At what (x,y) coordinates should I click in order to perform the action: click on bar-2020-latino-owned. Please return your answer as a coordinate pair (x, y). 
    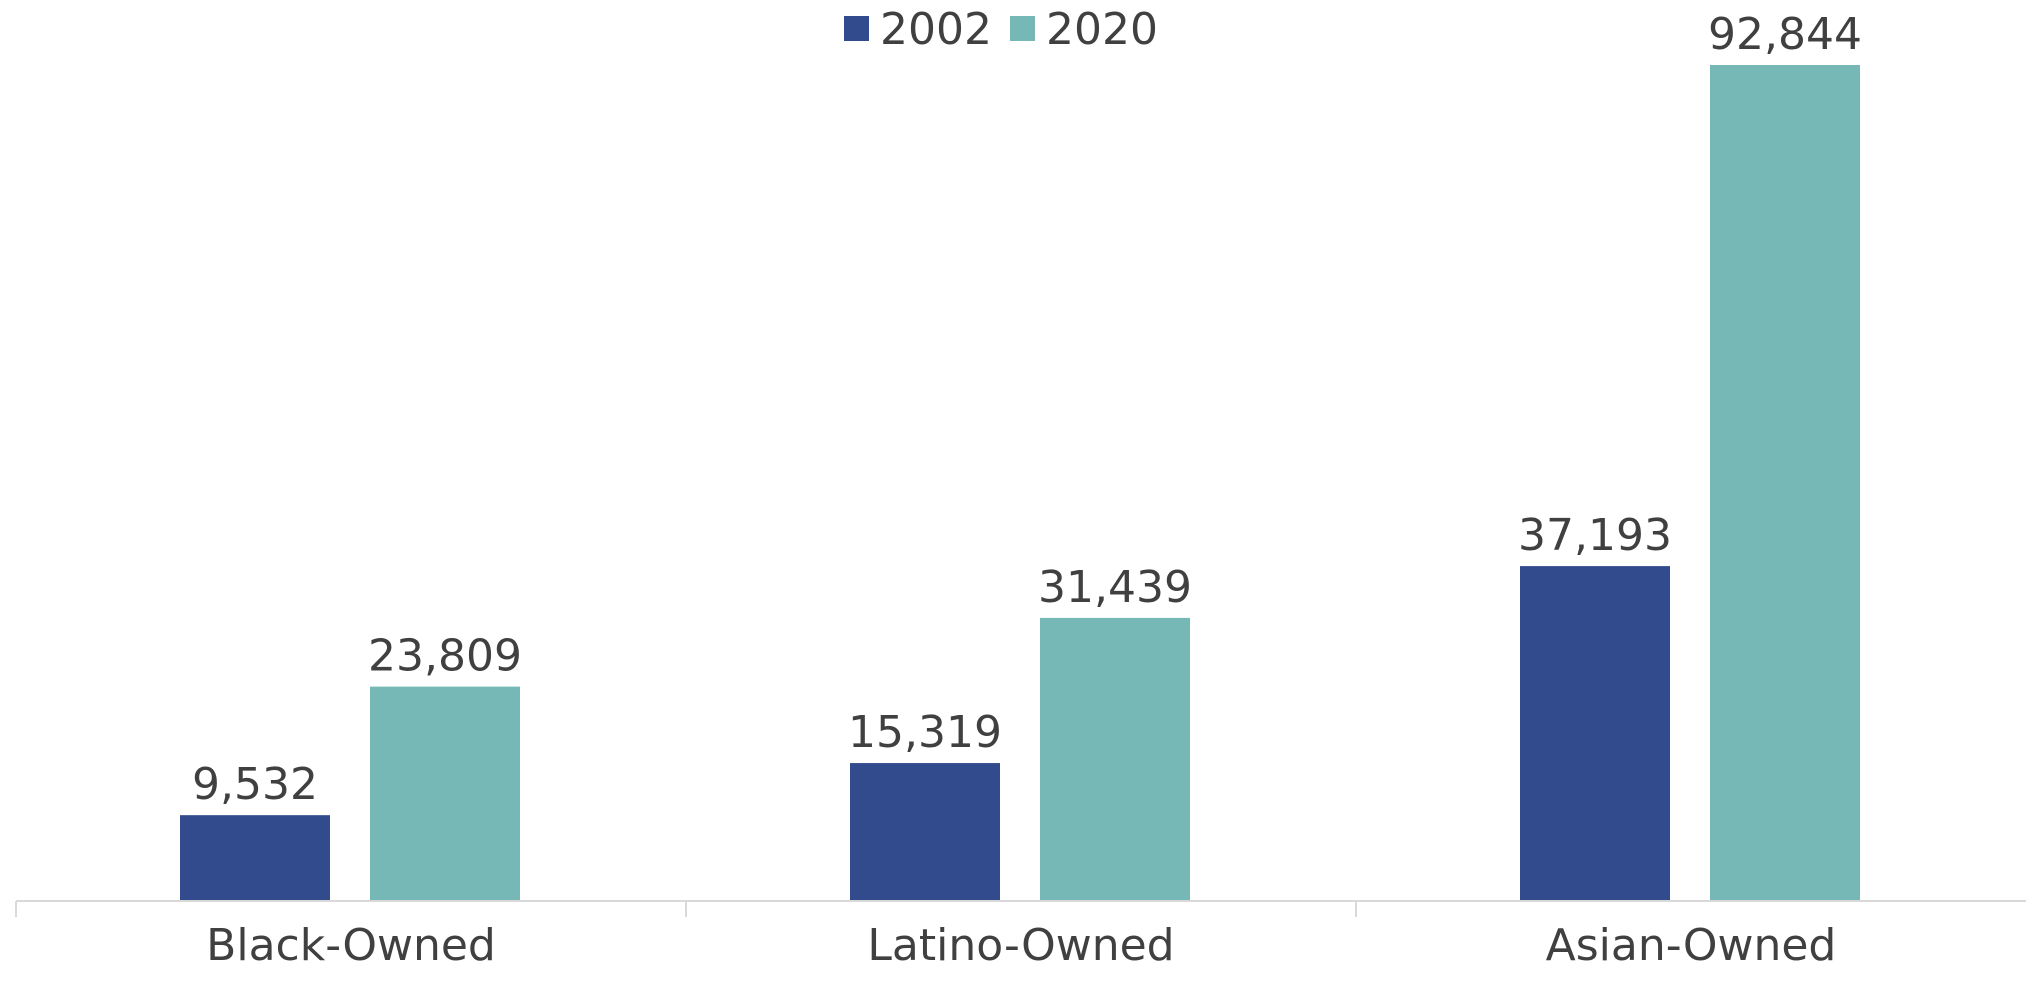
    Looking at the image, I should click on (1115, 759).